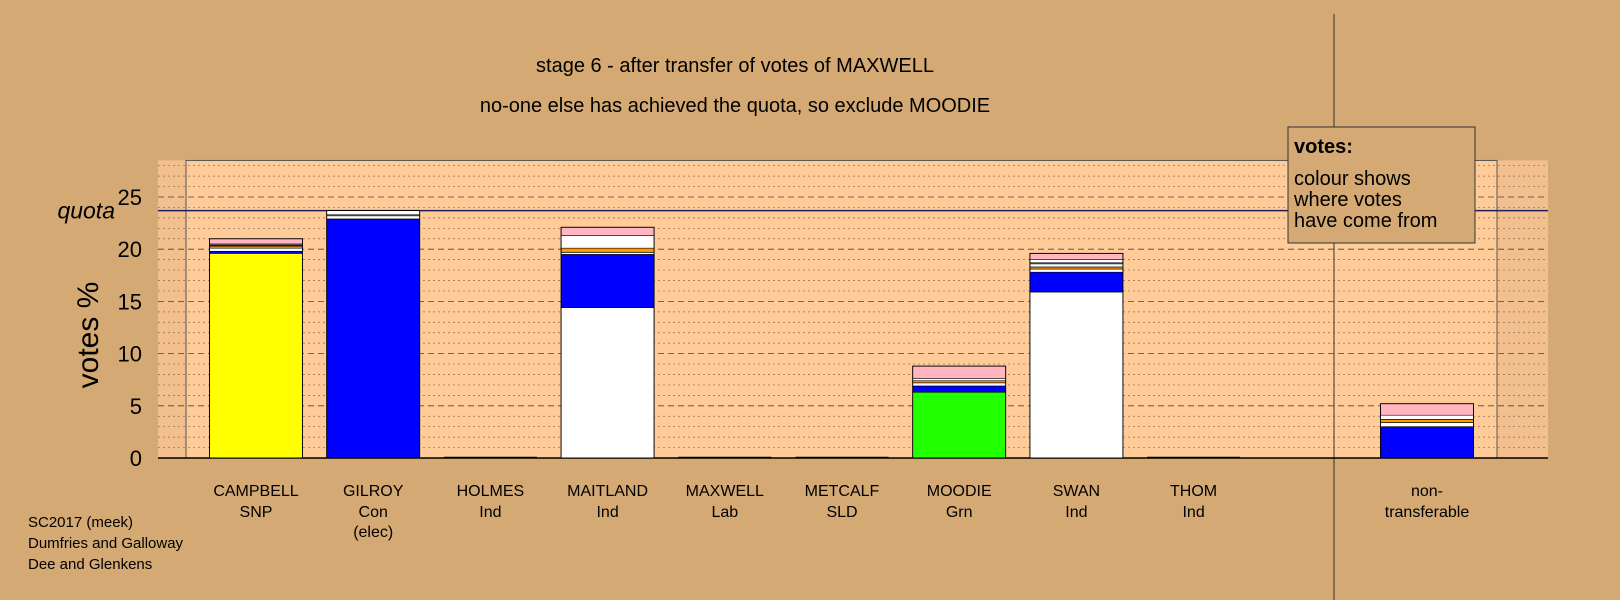 The width and height of the screenshot is (1620, 600). What do you see at coordinates (256, 356) in the screenshot?
I see `bar-segment-snp` at bounding box center [256, 356].